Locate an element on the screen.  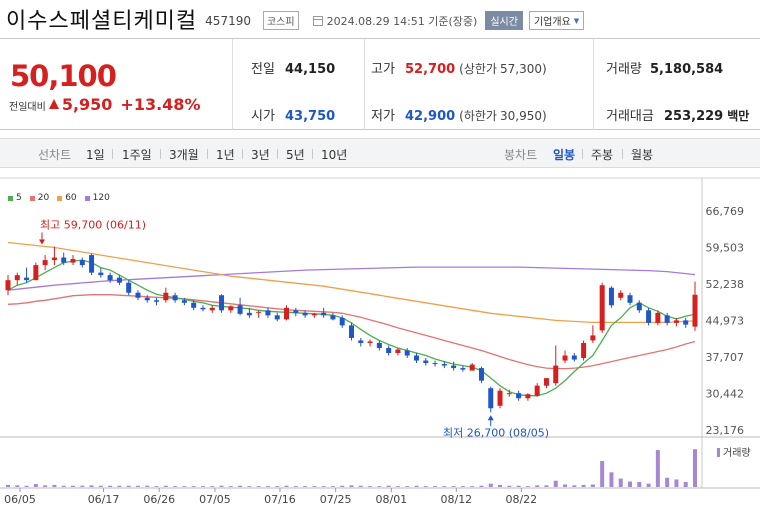
lower-limit-label: (하한가 is located at coordinates (478, 116).